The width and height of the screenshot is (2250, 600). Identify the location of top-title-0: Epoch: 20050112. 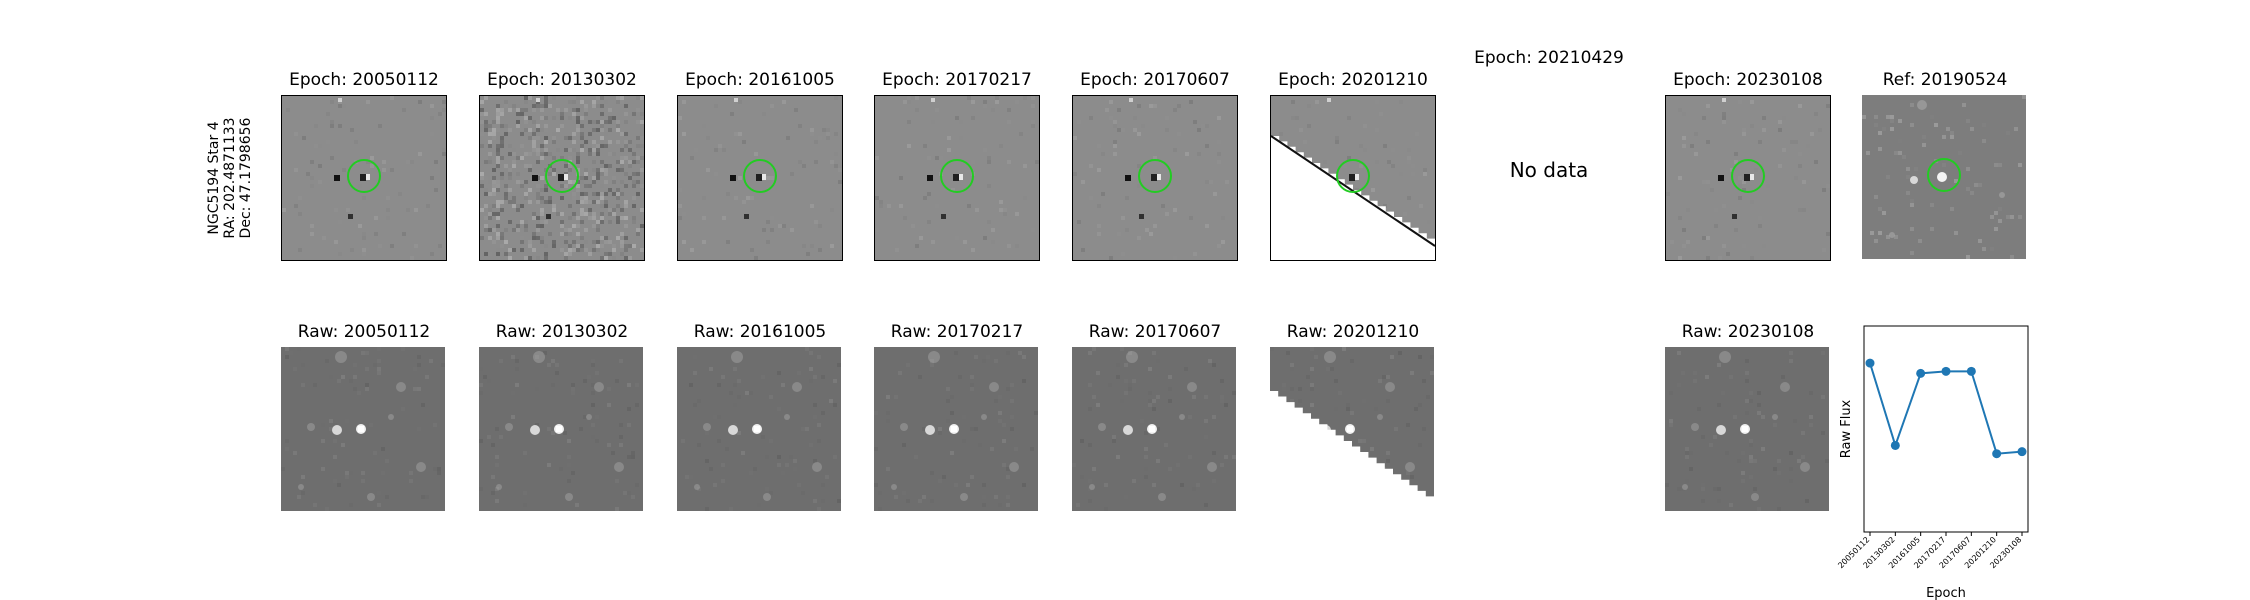
(364, 80).